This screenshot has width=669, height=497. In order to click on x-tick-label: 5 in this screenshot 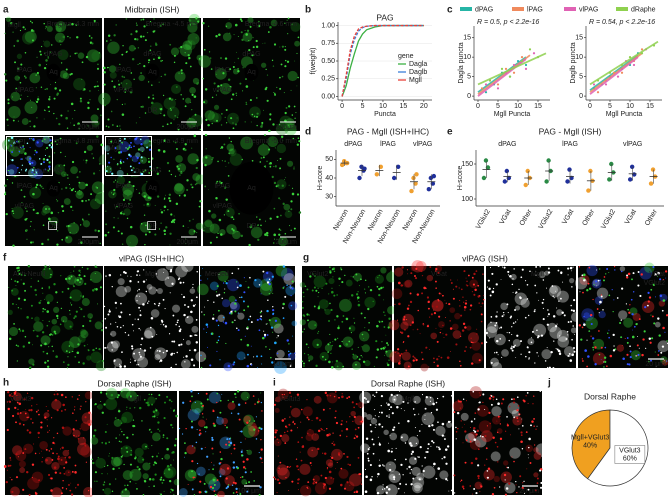, I will do `click(610, 106)`.